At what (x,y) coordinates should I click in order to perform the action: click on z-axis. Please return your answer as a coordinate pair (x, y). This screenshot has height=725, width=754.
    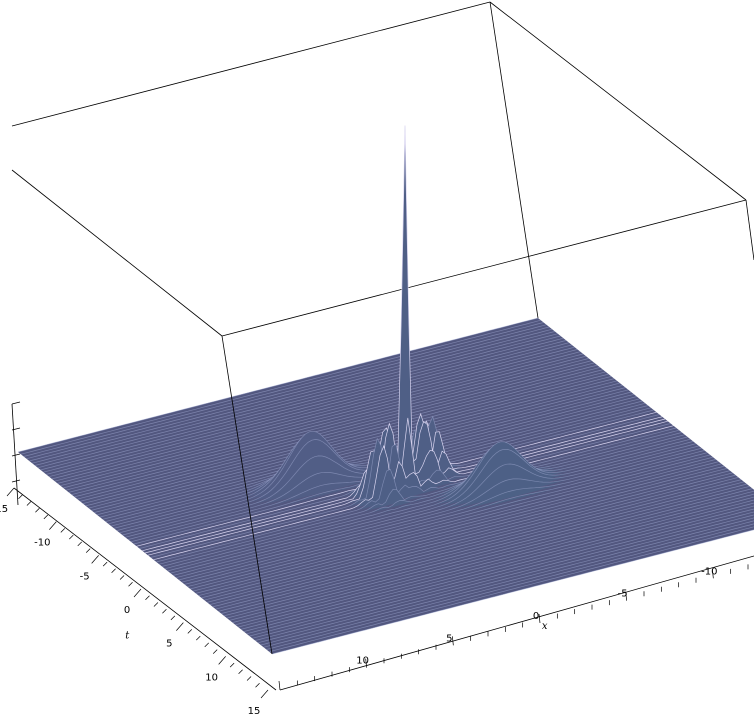
    Looking at the image, I should click on (16, 442).